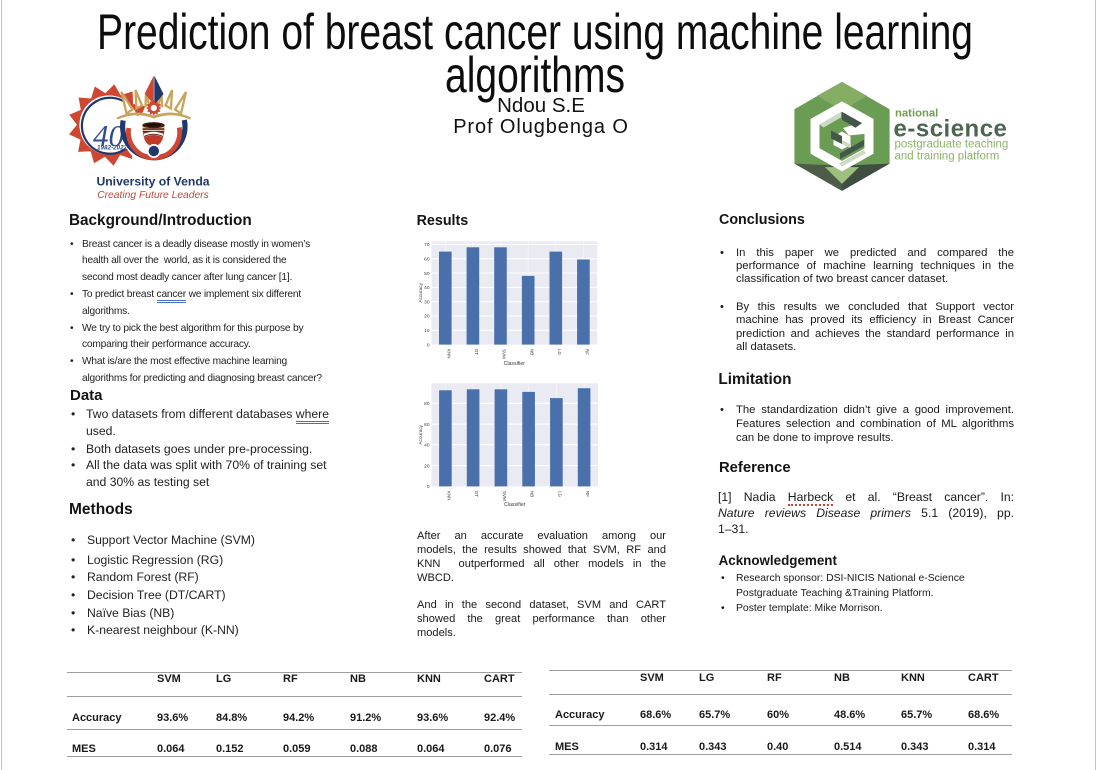 This screenshot has height=770, width=1096. I want to click on svg-text: 30, so click(427, 302).